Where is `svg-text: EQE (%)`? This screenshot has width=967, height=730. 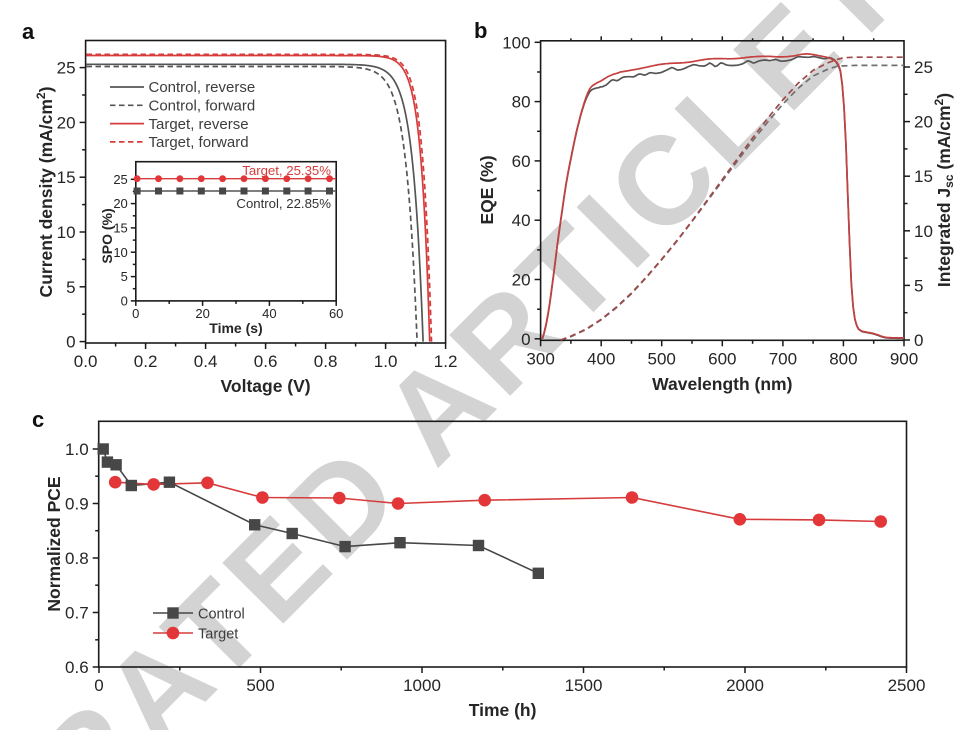 svg-text: EQE (%) is located at coordinates (487, 189).